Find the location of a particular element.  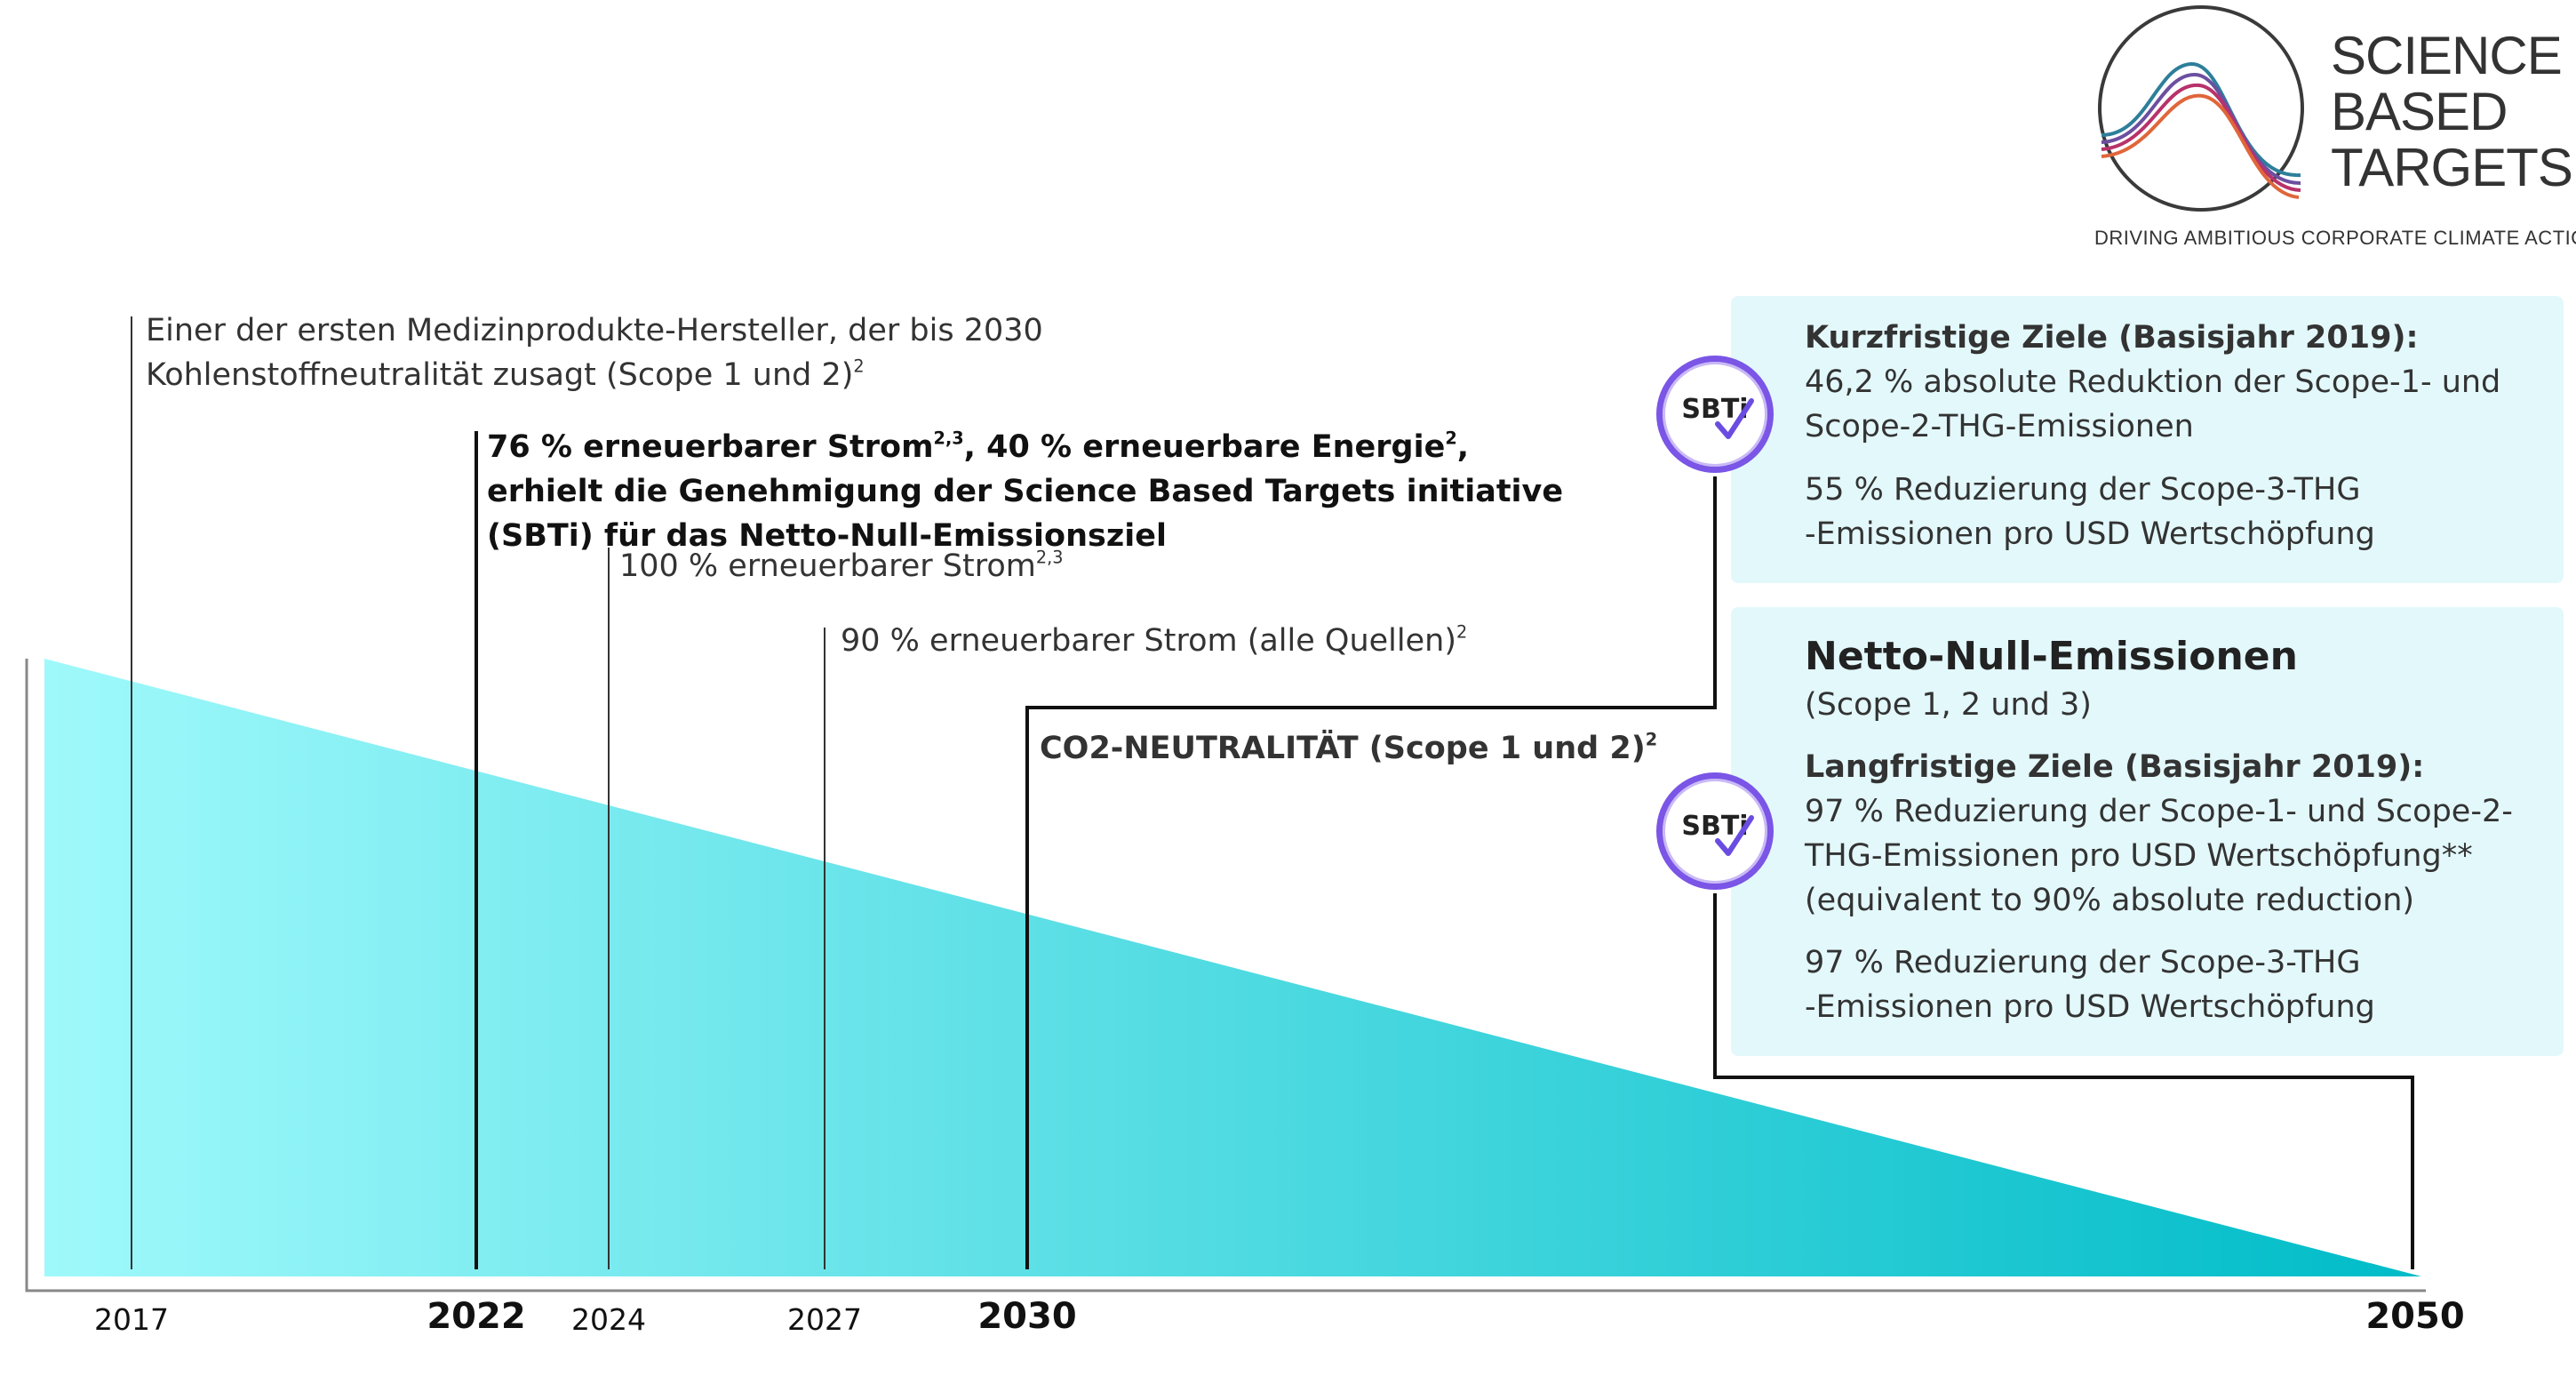

milestone-2027-footnote: 2 is located at coordinates (1462, 632).